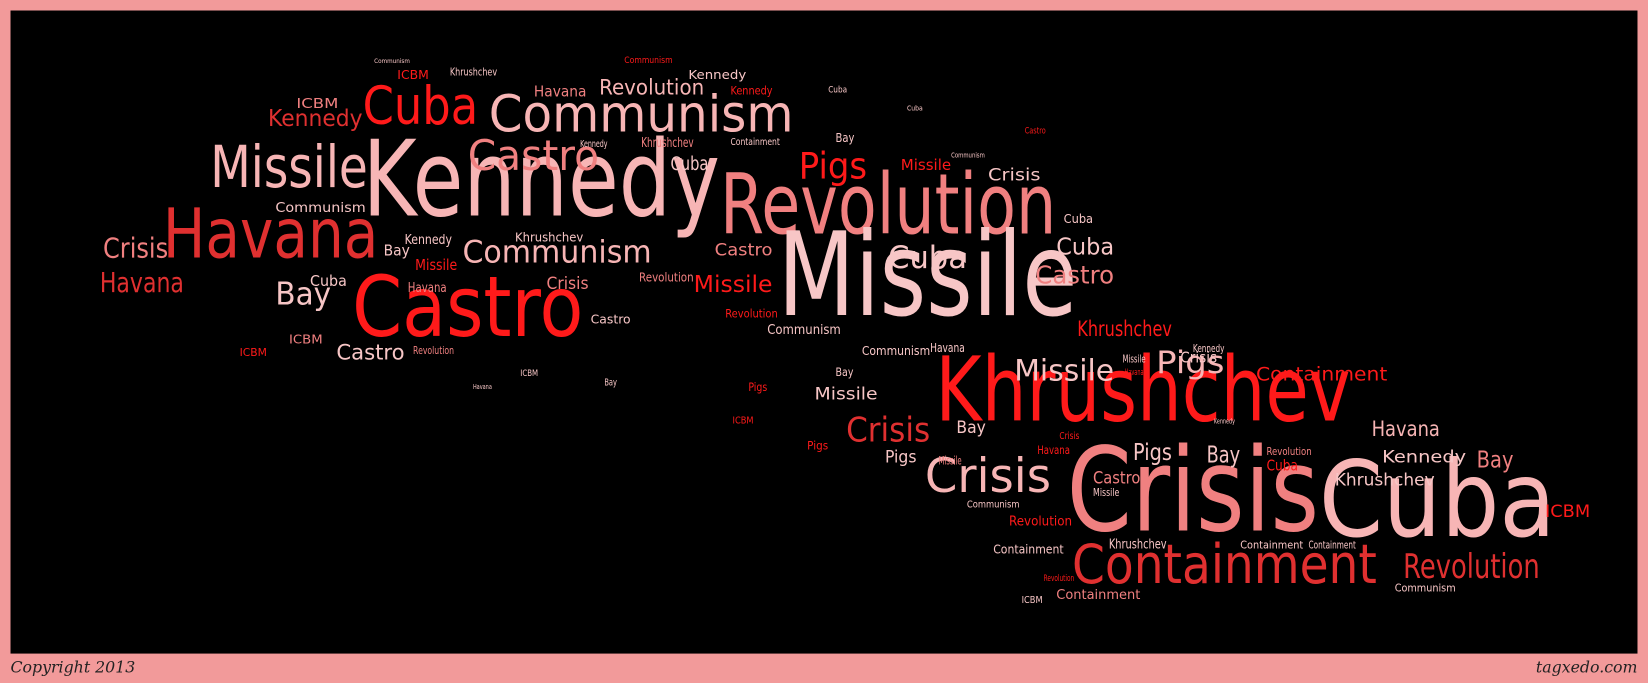 The image size is (1648, 683). I want to click on site-credit: tagxedo.com, so click(1587, 666).